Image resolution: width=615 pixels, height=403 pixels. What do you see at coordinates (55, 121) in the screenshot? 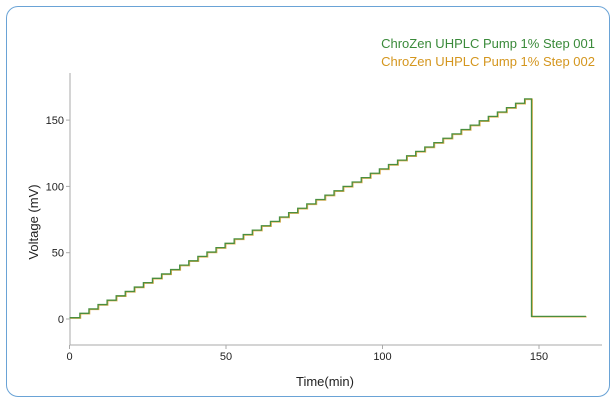
I see `y-tick-label: 150` at bounding box center [55, 121].